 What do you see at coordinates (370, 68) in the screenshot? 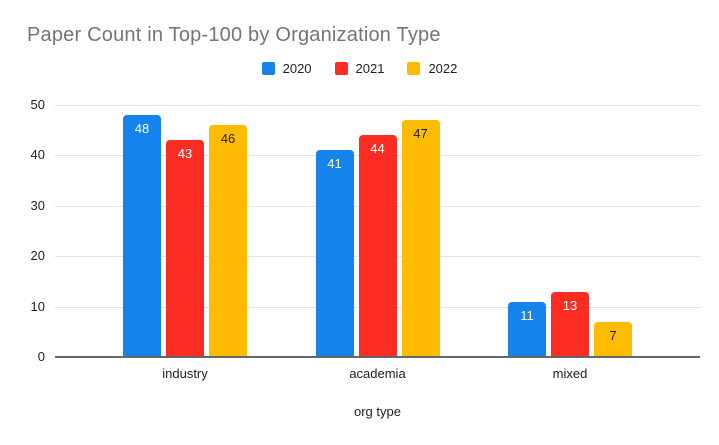
I see `legend-label: 2021` at bounding box center [370, 68].